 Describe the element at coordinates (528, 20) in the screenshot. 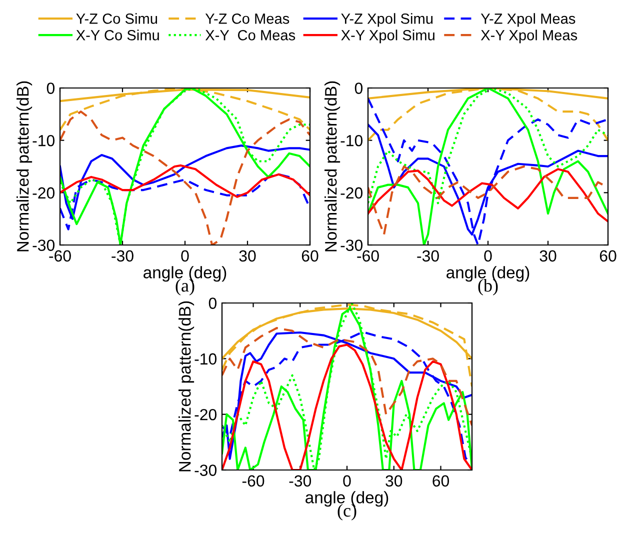

I see `legend-label: Y-Z Xpol Meas` at that location.